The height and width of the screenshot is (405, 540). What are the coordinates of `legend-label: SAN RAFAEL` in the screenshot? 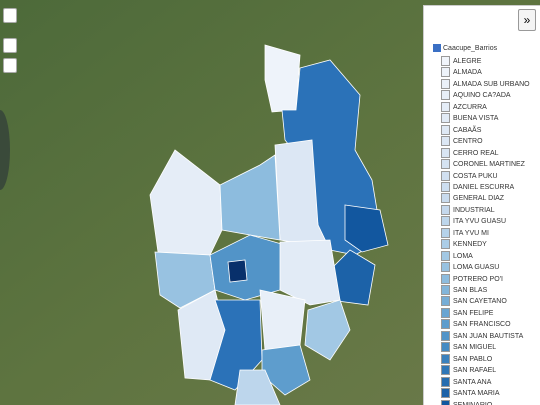 It's located at (475, 370).